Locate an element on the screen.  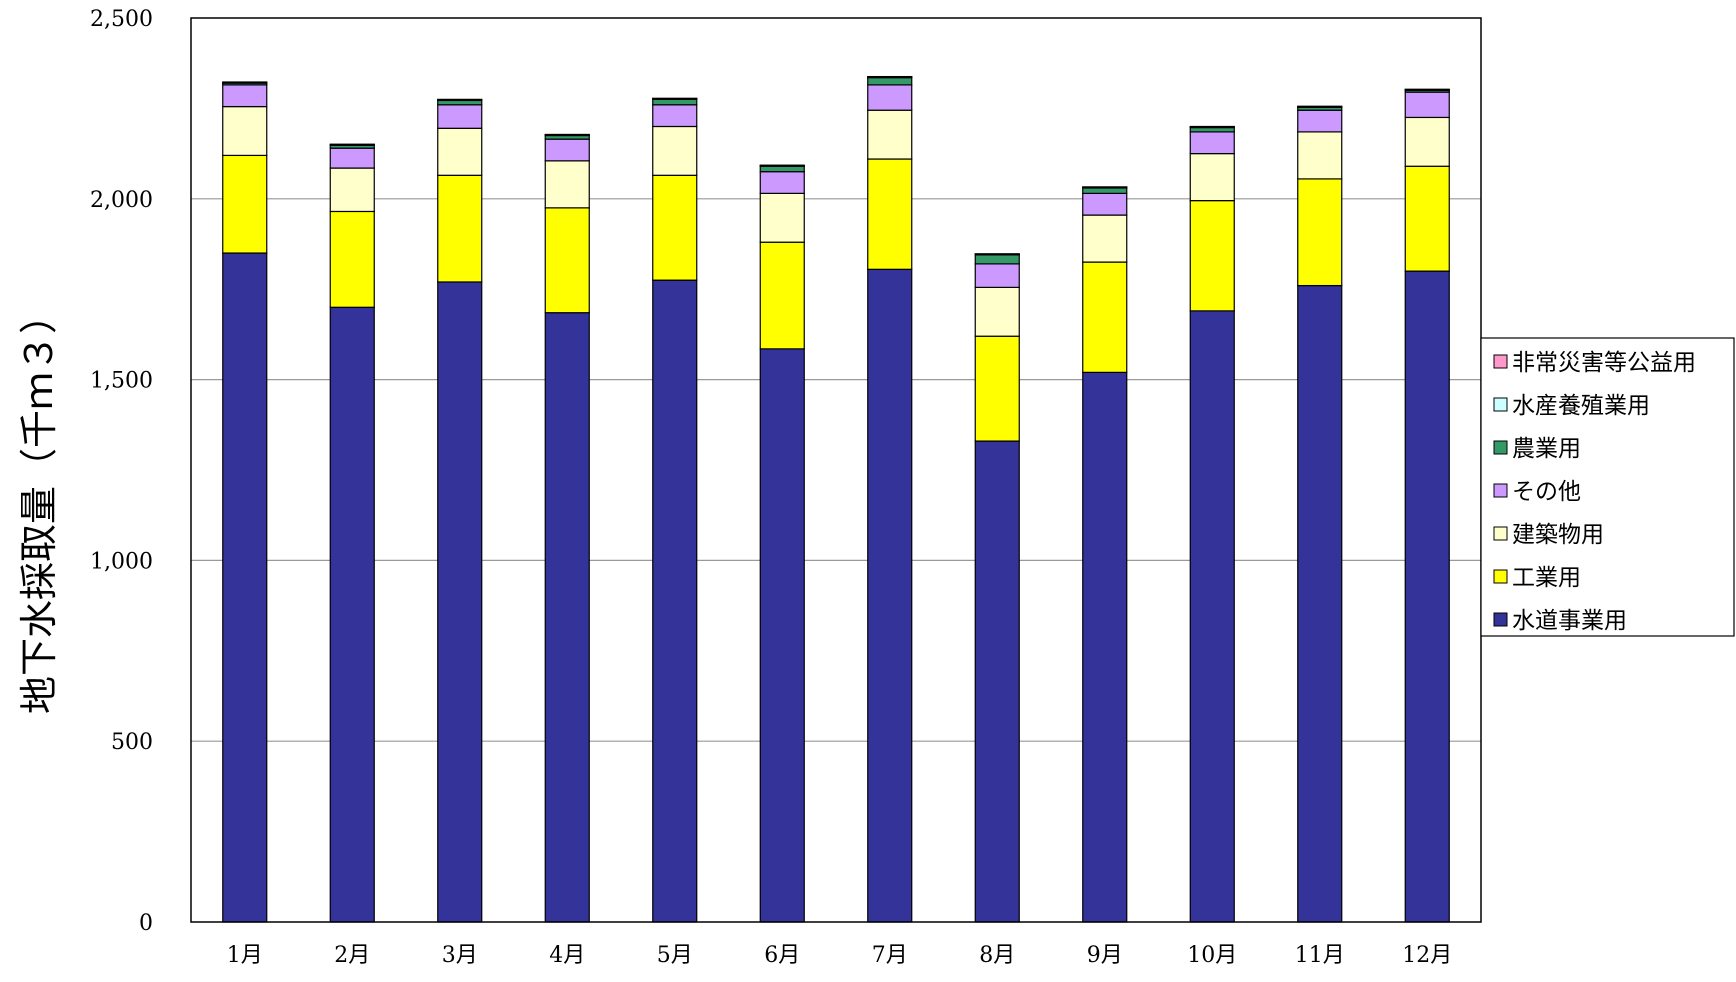
y-tick-label: 1,500 is located at coordinates (121, 381).